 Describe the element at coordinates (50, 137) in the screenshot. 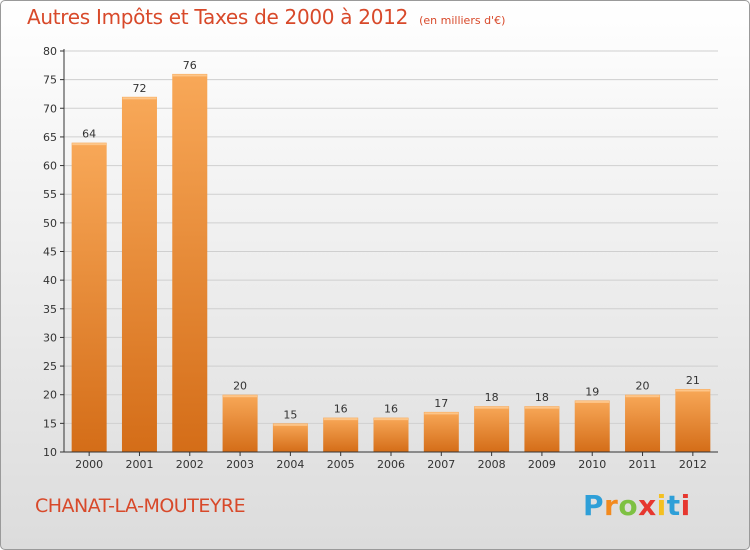

I see `y-tick-label: 65` at that location.